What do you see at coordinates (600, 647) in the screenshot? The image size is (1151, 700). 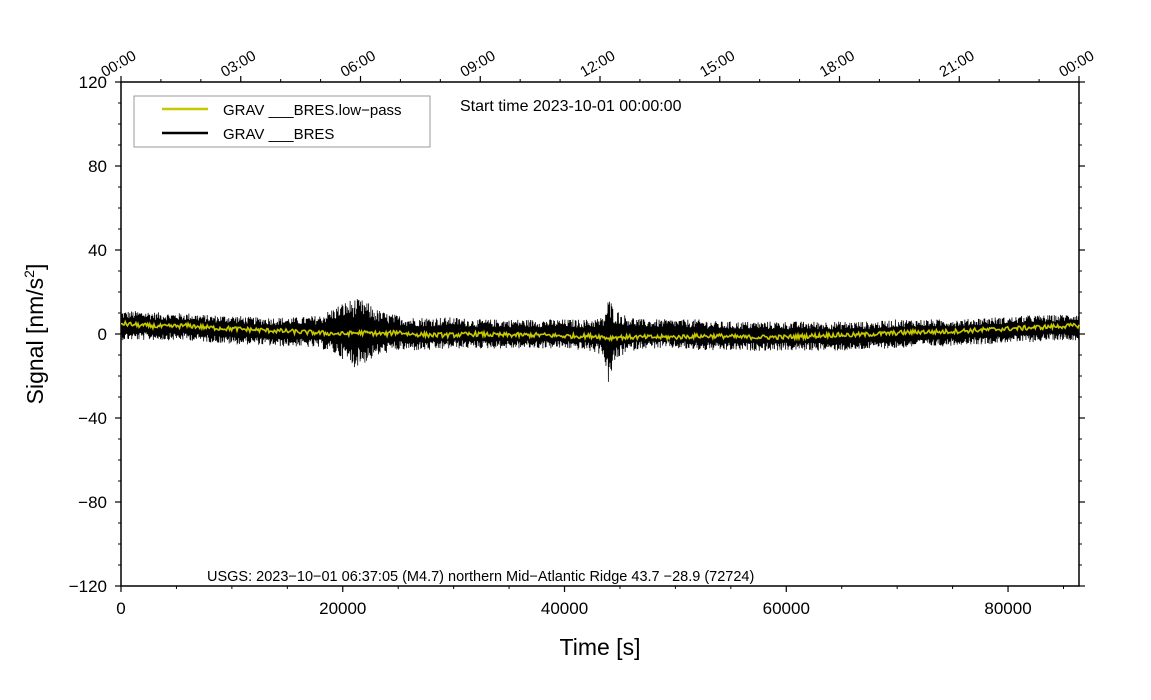 I see `x-axis-label: Time [s]` at bounding box center [600, 647].